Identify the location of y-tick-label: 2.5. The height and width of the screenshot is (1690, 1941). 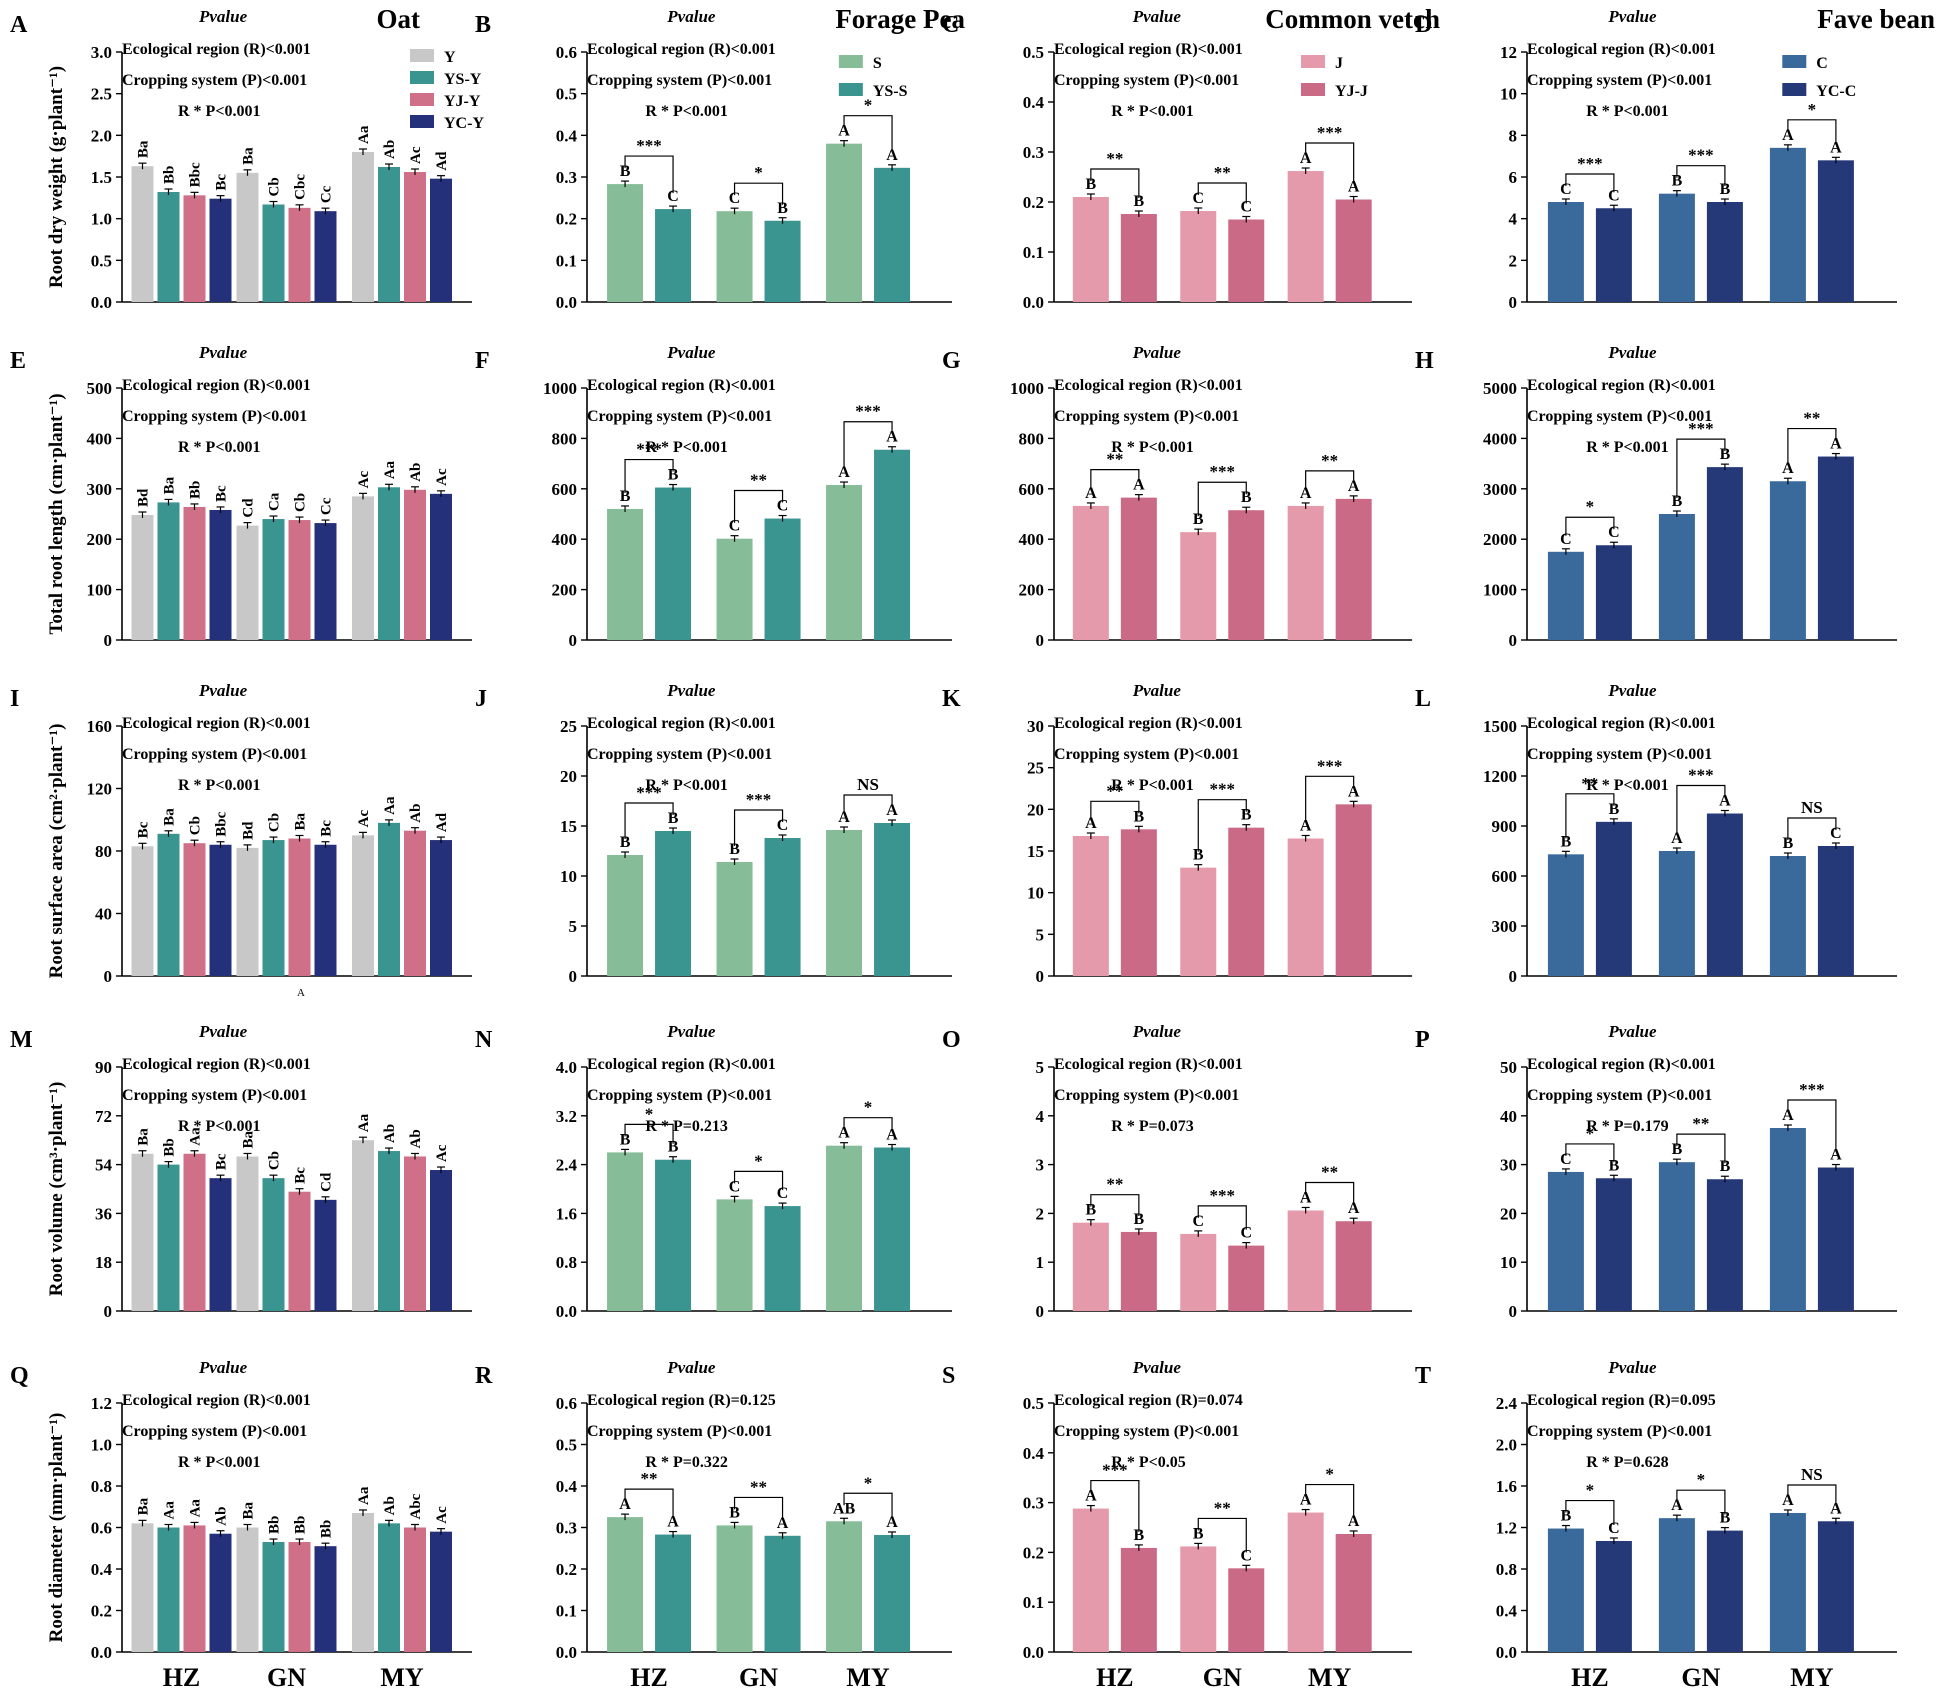
(101, 94).